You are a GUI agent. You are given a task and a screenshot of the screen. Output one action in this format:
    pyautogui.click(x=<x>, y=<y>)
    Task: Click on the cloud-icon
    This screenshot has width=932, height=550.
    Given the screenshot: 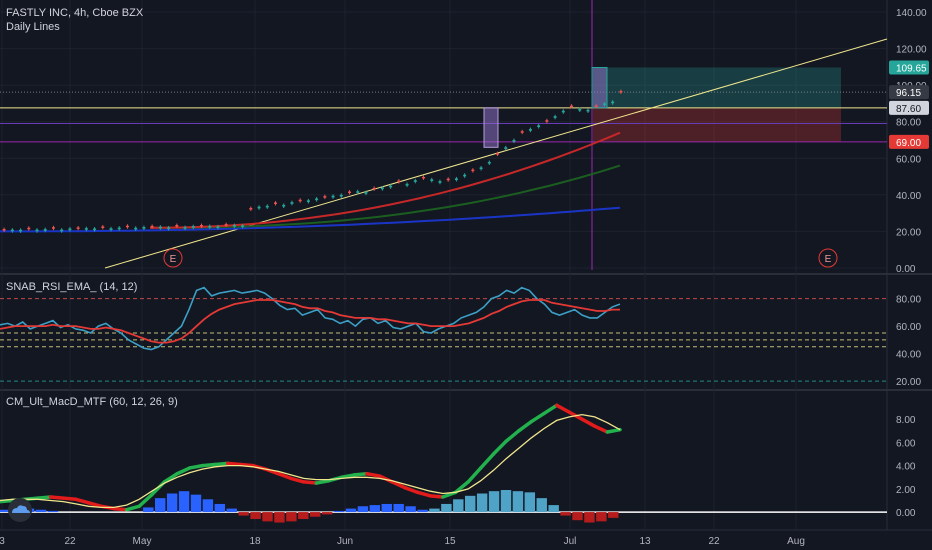 What is the action you would take?
    pyautogui.click(x=20, y=510)
    